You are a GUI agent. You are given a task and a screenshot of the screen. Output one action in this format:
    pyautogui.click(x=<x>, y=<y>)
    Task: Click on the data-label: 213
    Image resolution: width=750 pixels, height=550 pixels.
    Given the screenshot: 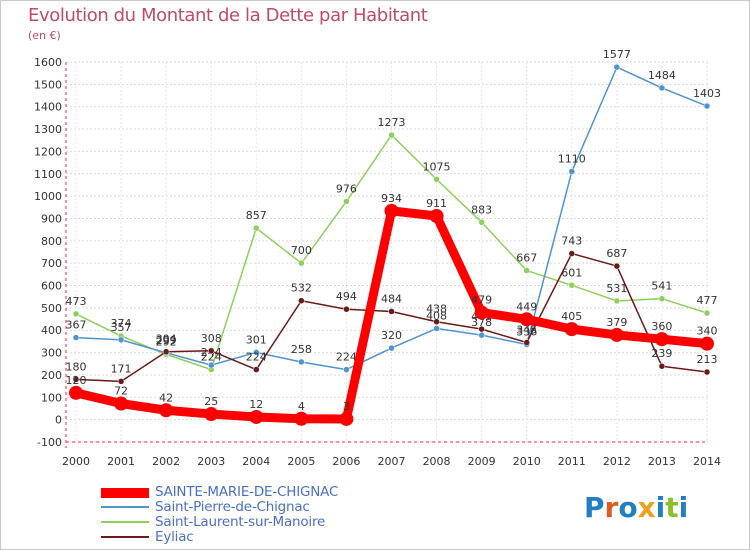 What is the action you would take?
    pyautogui.click(x=707, y=359)
    